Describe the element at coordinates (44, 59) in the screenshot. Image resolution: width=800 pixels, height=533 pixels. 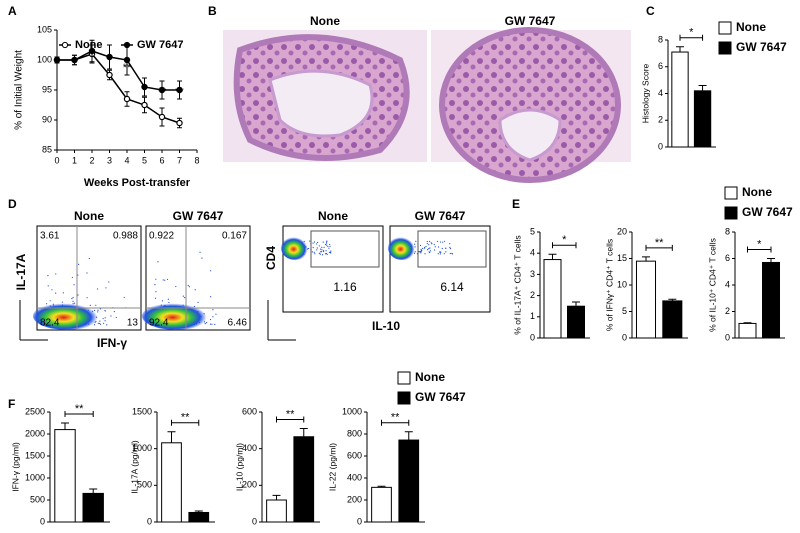
I see `y-tick-label: 100` at that location.